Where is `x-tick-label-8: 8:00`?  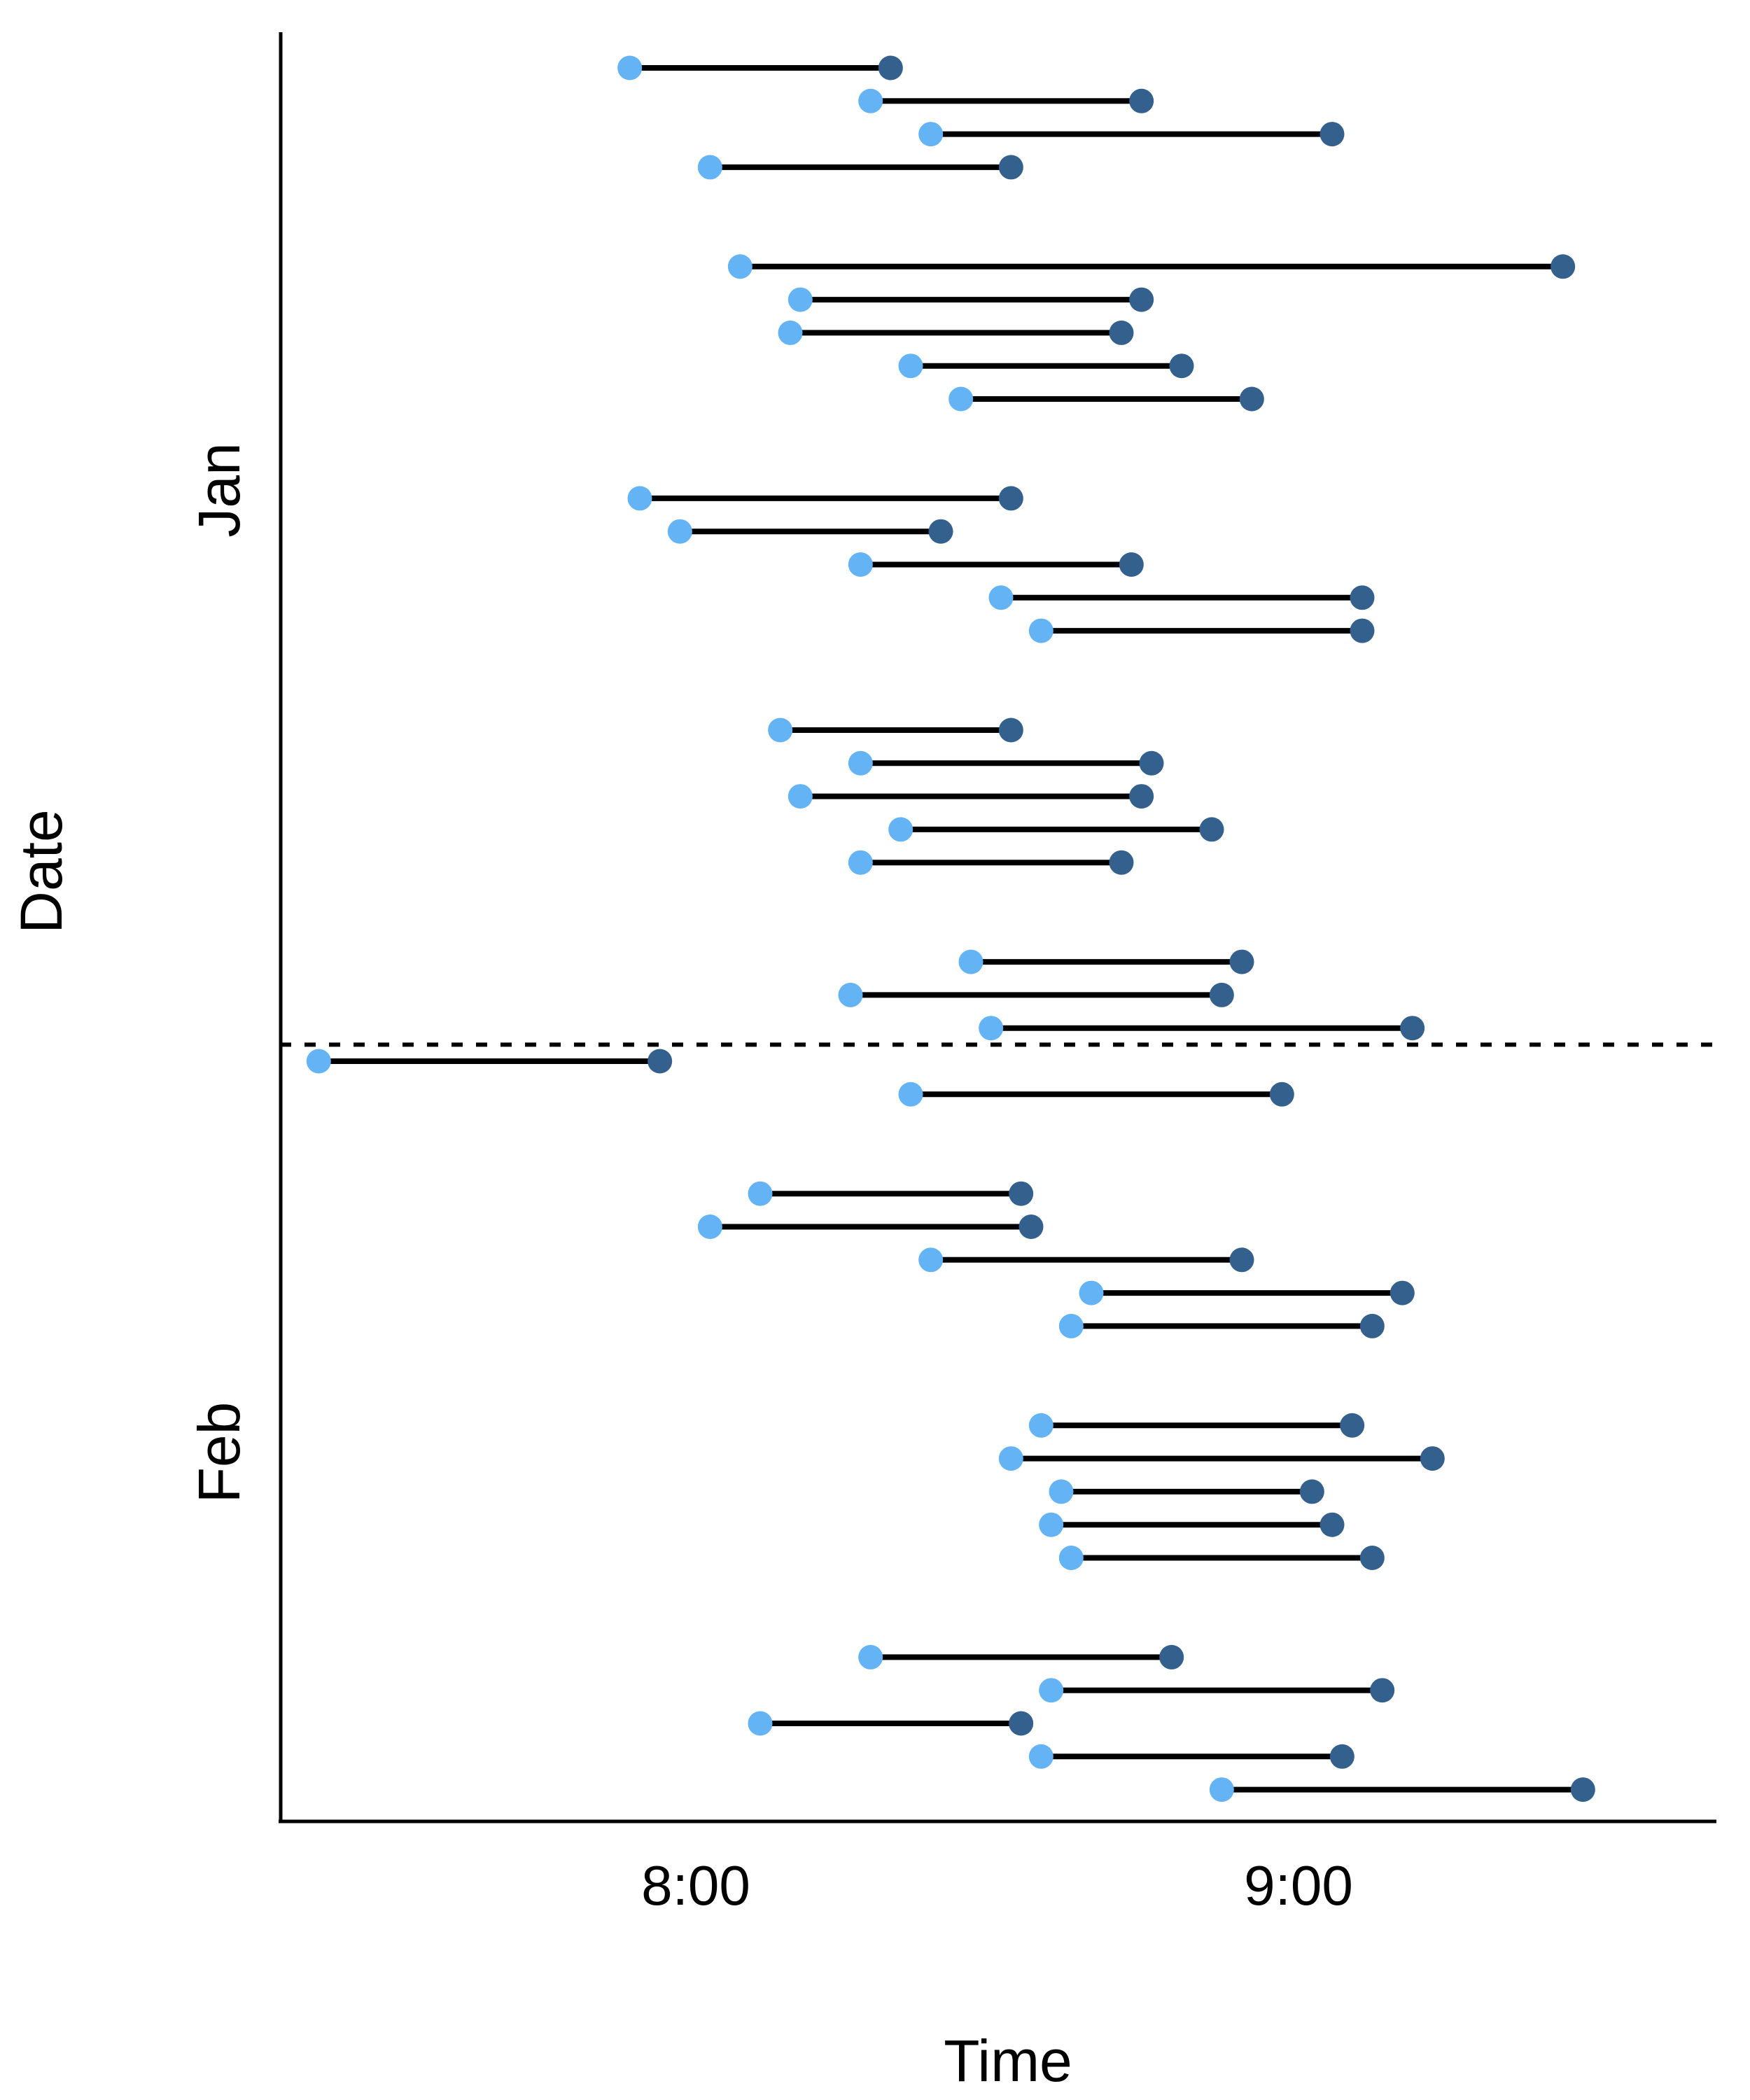
x-tick-label-8: 8:00 is located at coordinates (695, 1885).